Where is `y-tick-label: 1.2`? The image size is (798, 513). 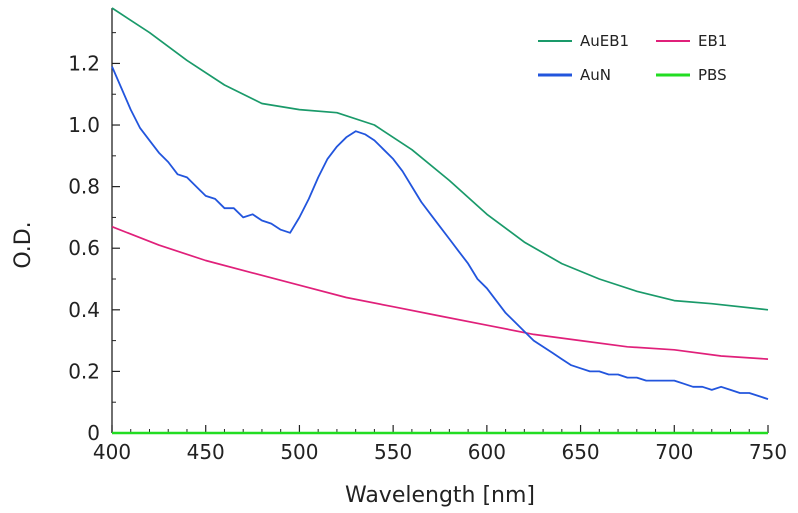 y-tick-label: 1.2 is located at coordinates (84, 63).